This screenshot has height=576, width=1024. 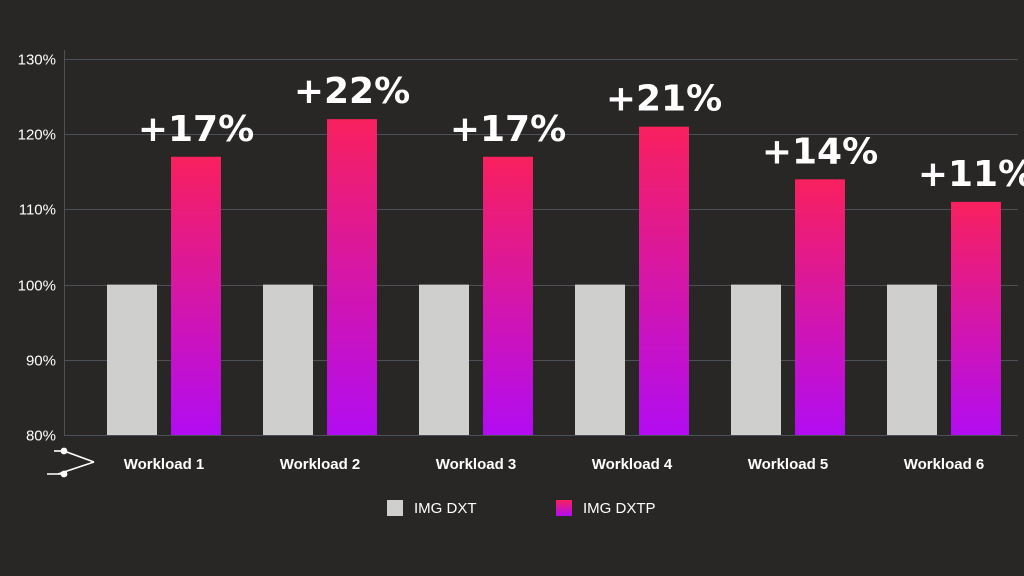 I want to click on data-label: +14%, so click(x=820, y=151).